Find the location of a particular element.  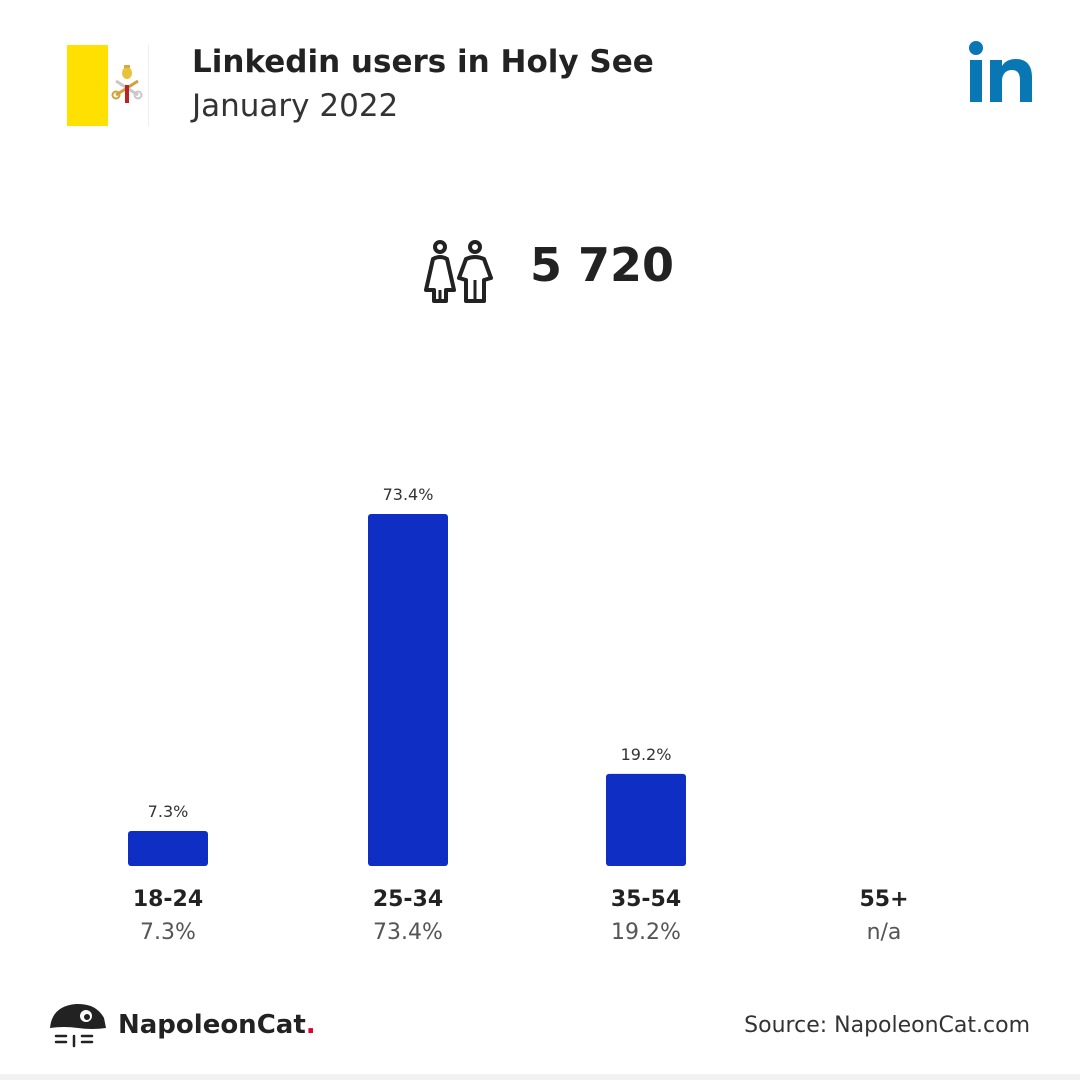

category-value: 19.2% is located at coordinates (646, 932).